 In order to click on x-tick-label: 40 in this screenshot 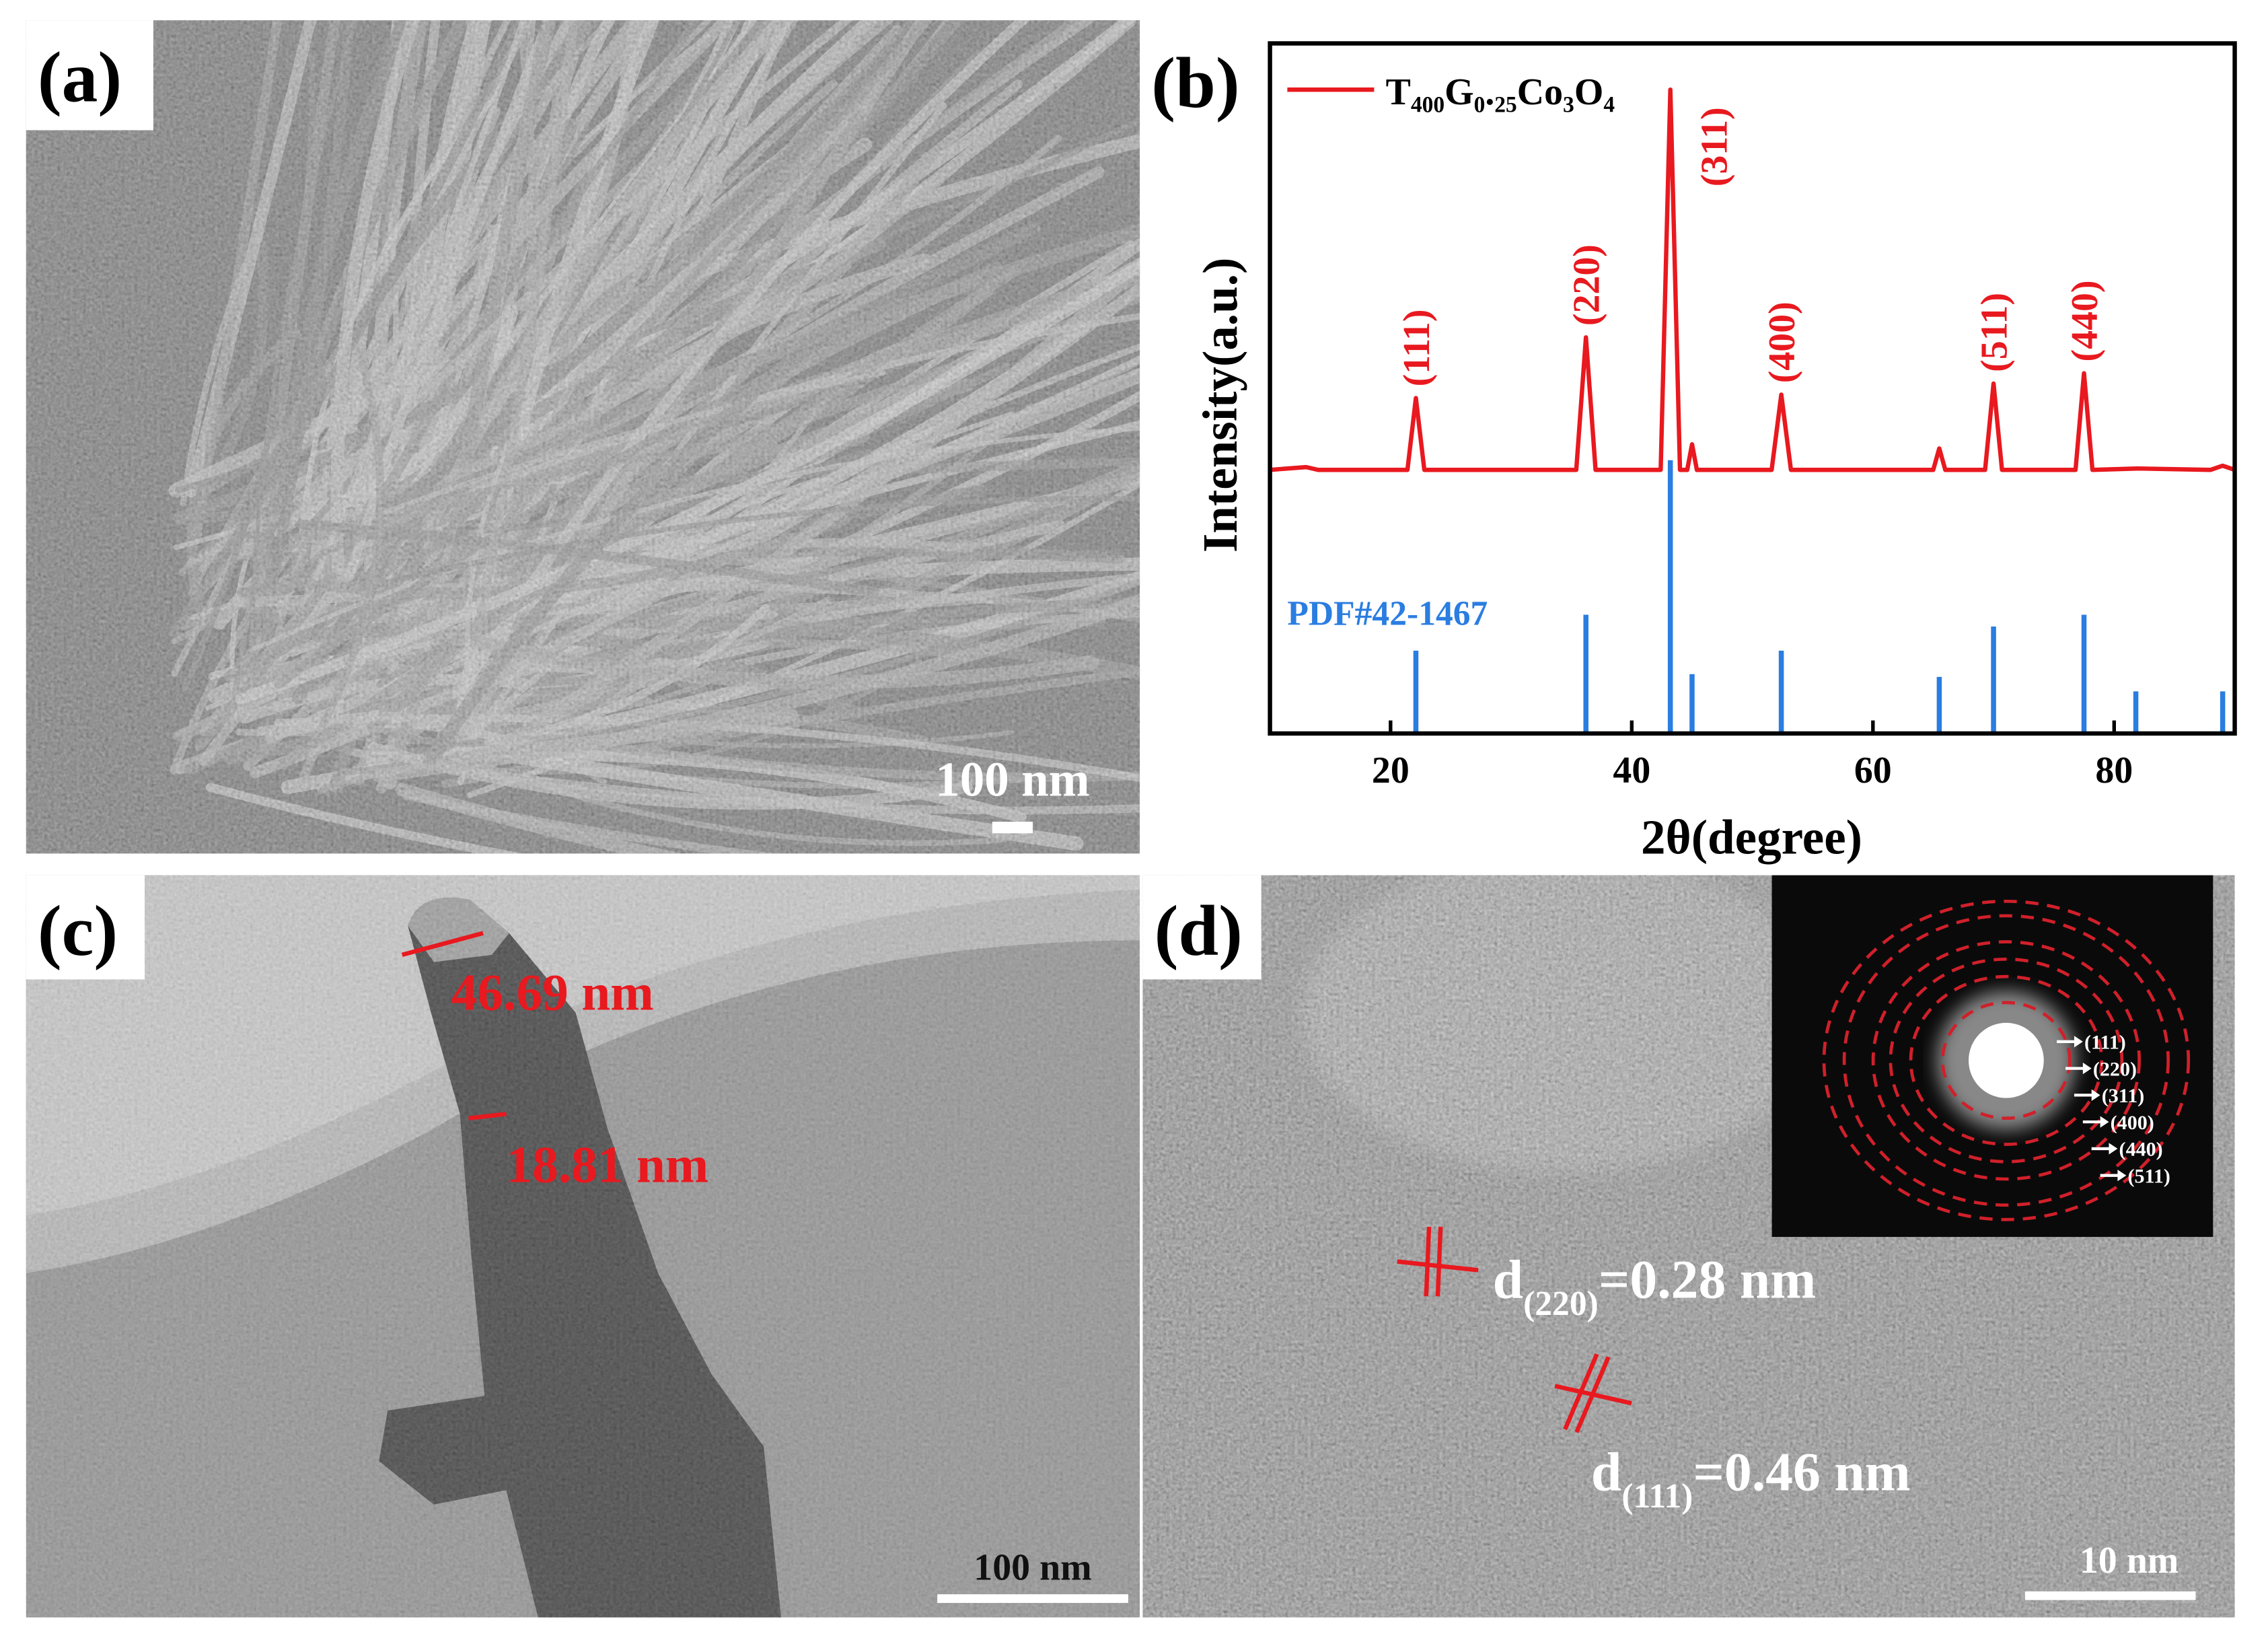, I will do `click(1631, 770)`.